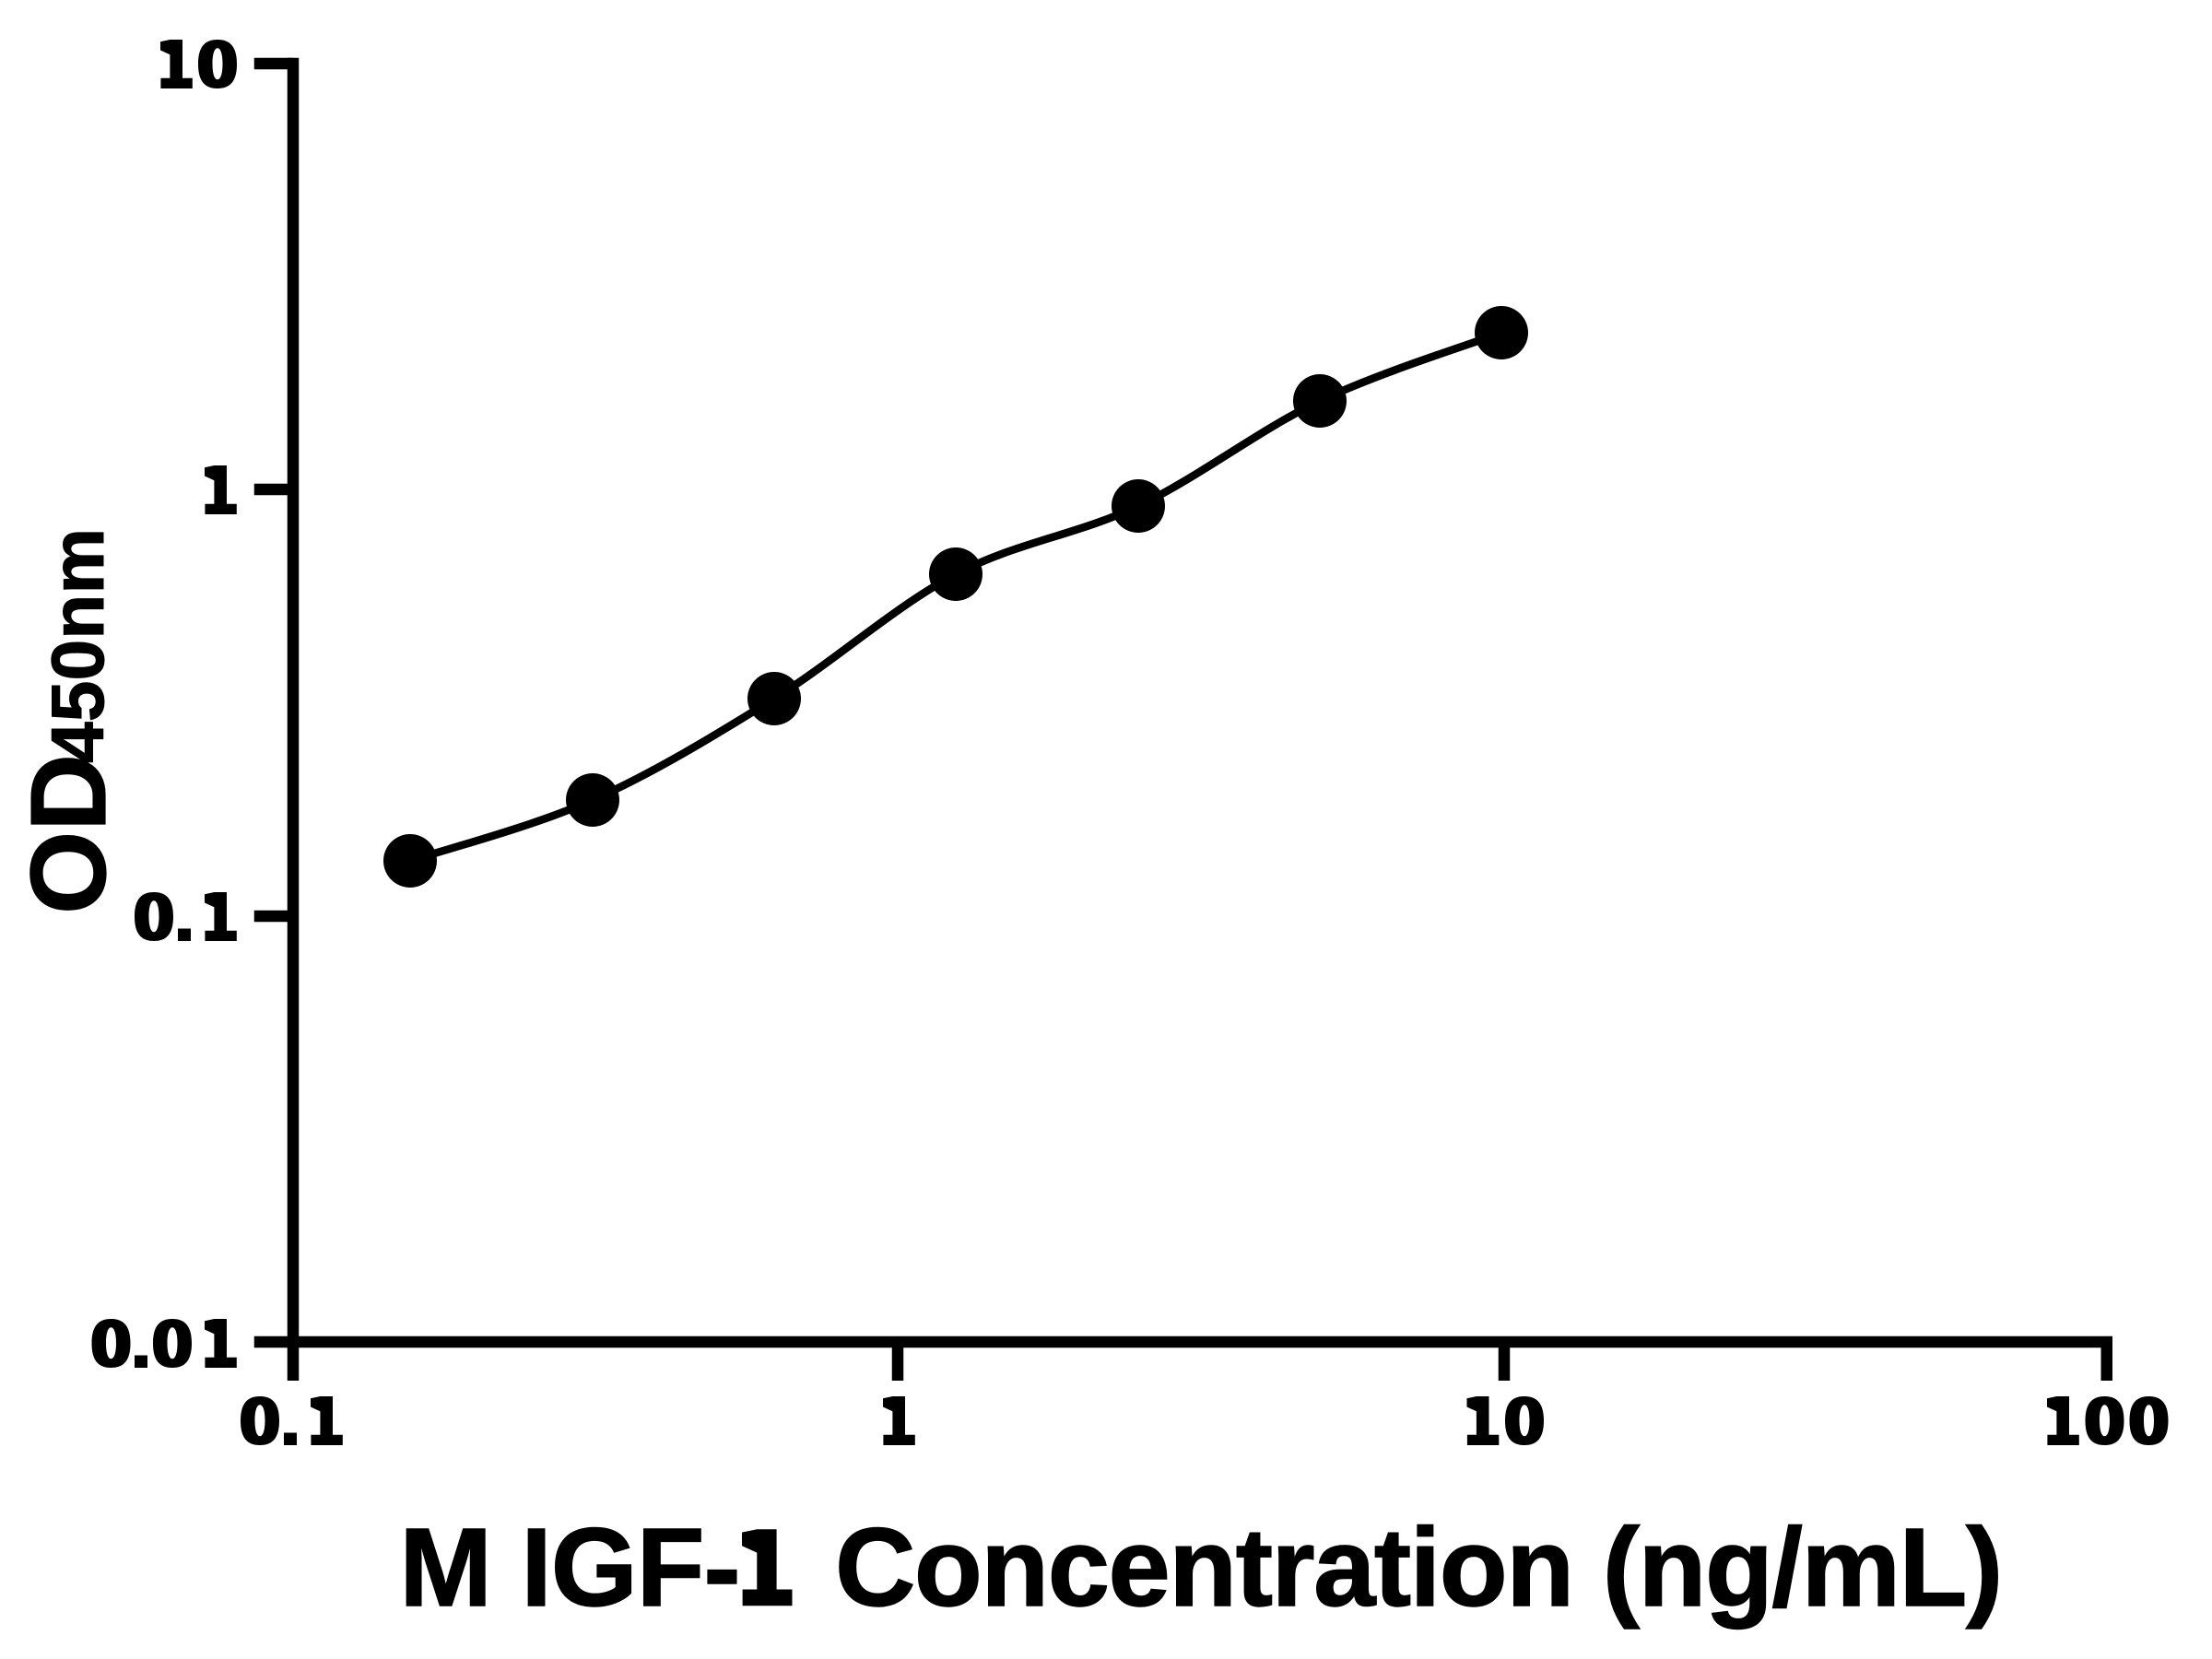 The height and width of the screenshot is (1659, 2212). What do you see at coordinates (68, 834) in the screenshot?
I see `svg-text: OD` at bounding box center [68, 834].